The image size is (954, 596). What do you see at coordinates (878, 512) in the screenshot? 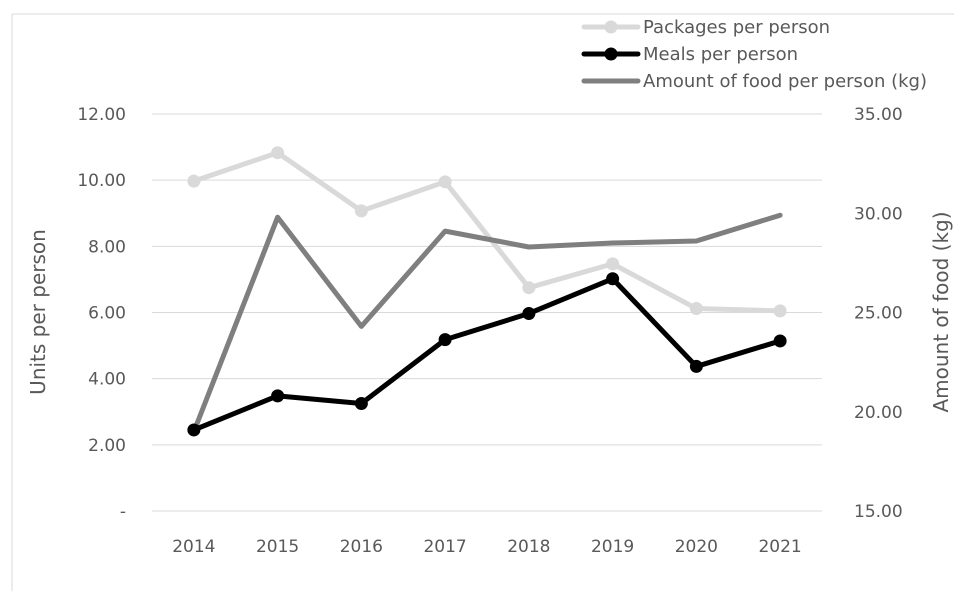
I see `right-tick-label: 15.00` at bounding box center [878, 512].